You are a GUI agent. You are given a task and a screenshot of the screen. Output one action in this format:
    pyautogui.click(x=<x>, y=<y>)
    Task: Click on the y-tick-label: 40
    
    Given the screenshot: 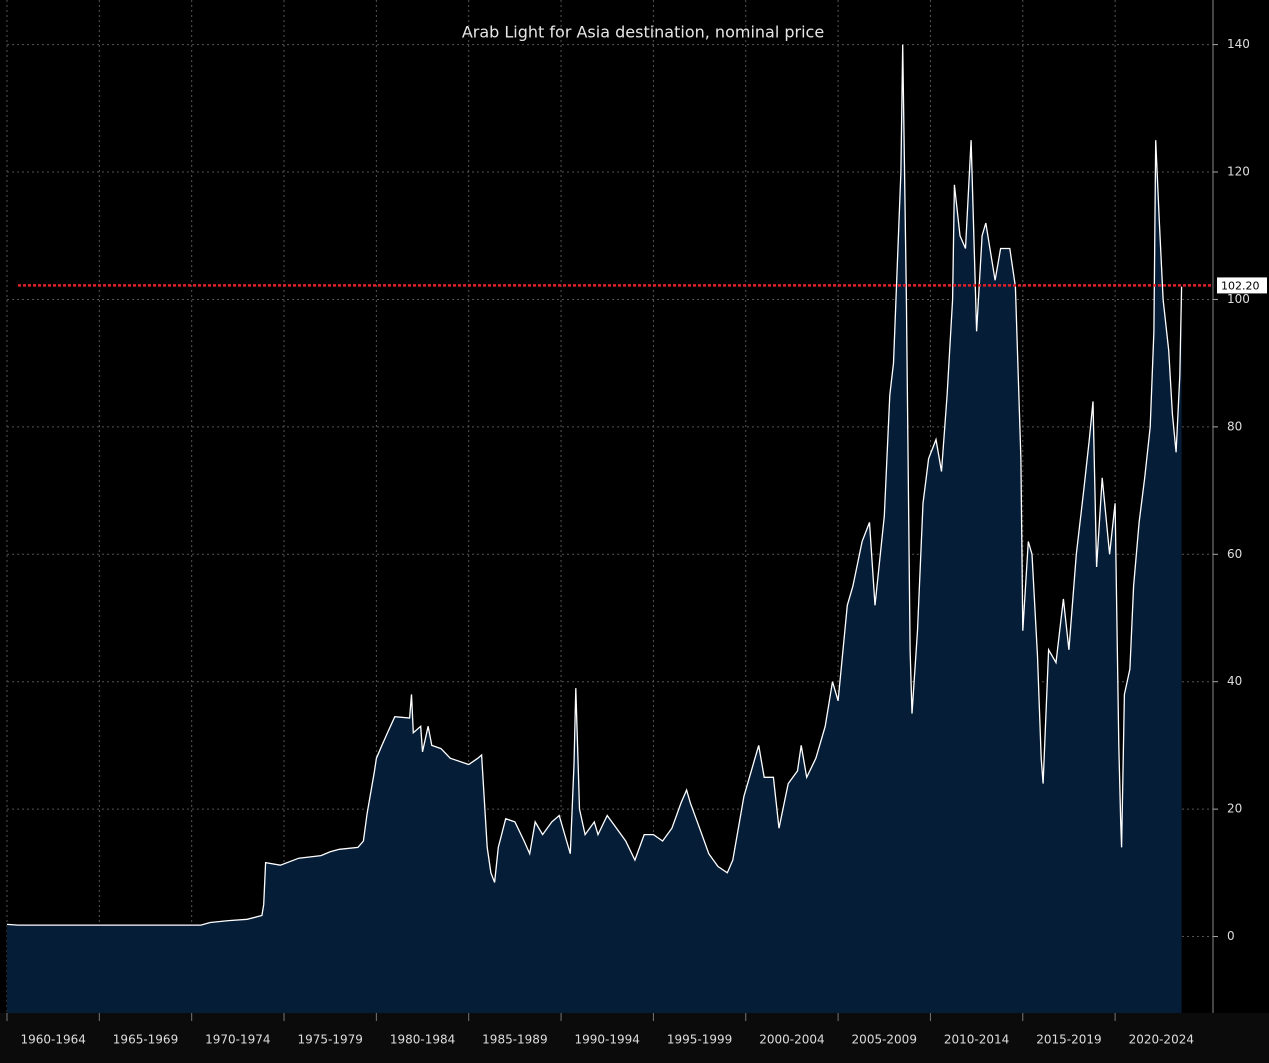 What is the action you would take?
    pyautogui.click(x=1234, y=681)
    